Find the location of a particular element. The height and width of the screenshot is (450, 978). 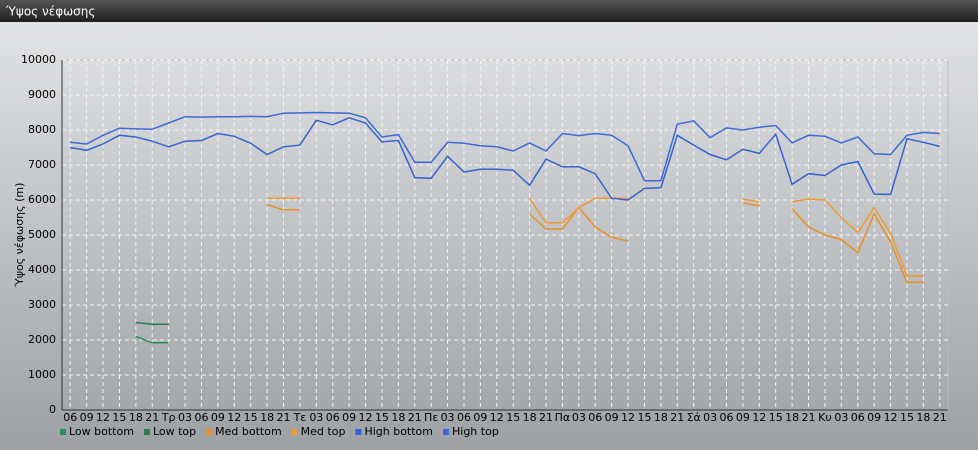

y-tick-label: 2000 is located at coordinates (42, 339).